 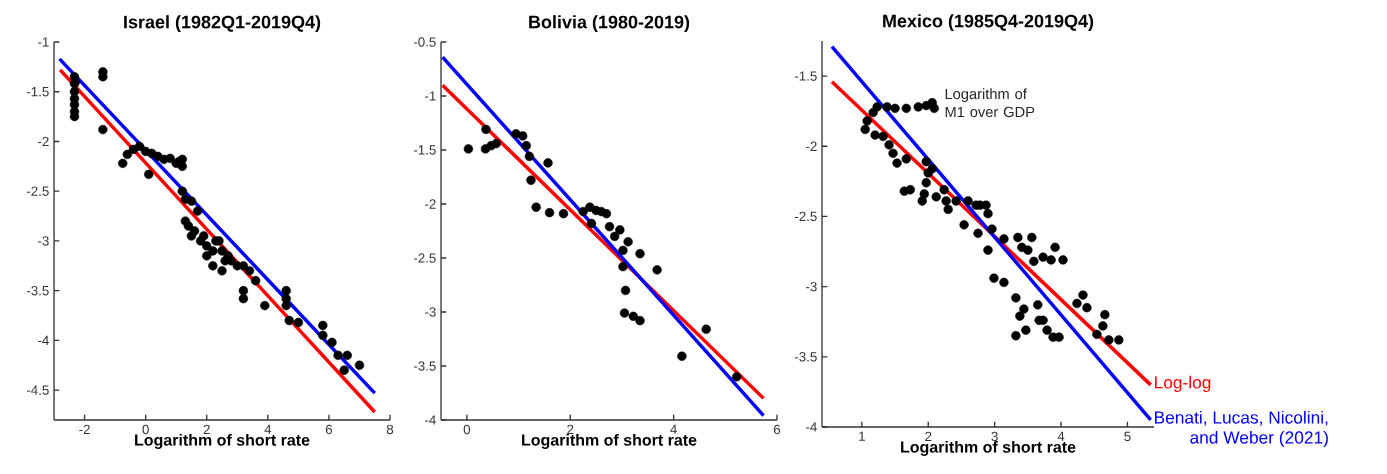 I want to click on y-tick-label: -0.5, so click(x=424, y=42).